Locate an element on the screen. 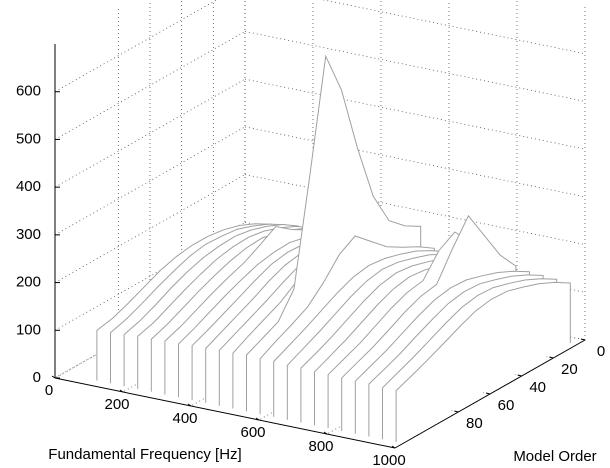 This screenshot has width=610, height=468. z-tick-label: 0 is located at coordinates (37, 377).